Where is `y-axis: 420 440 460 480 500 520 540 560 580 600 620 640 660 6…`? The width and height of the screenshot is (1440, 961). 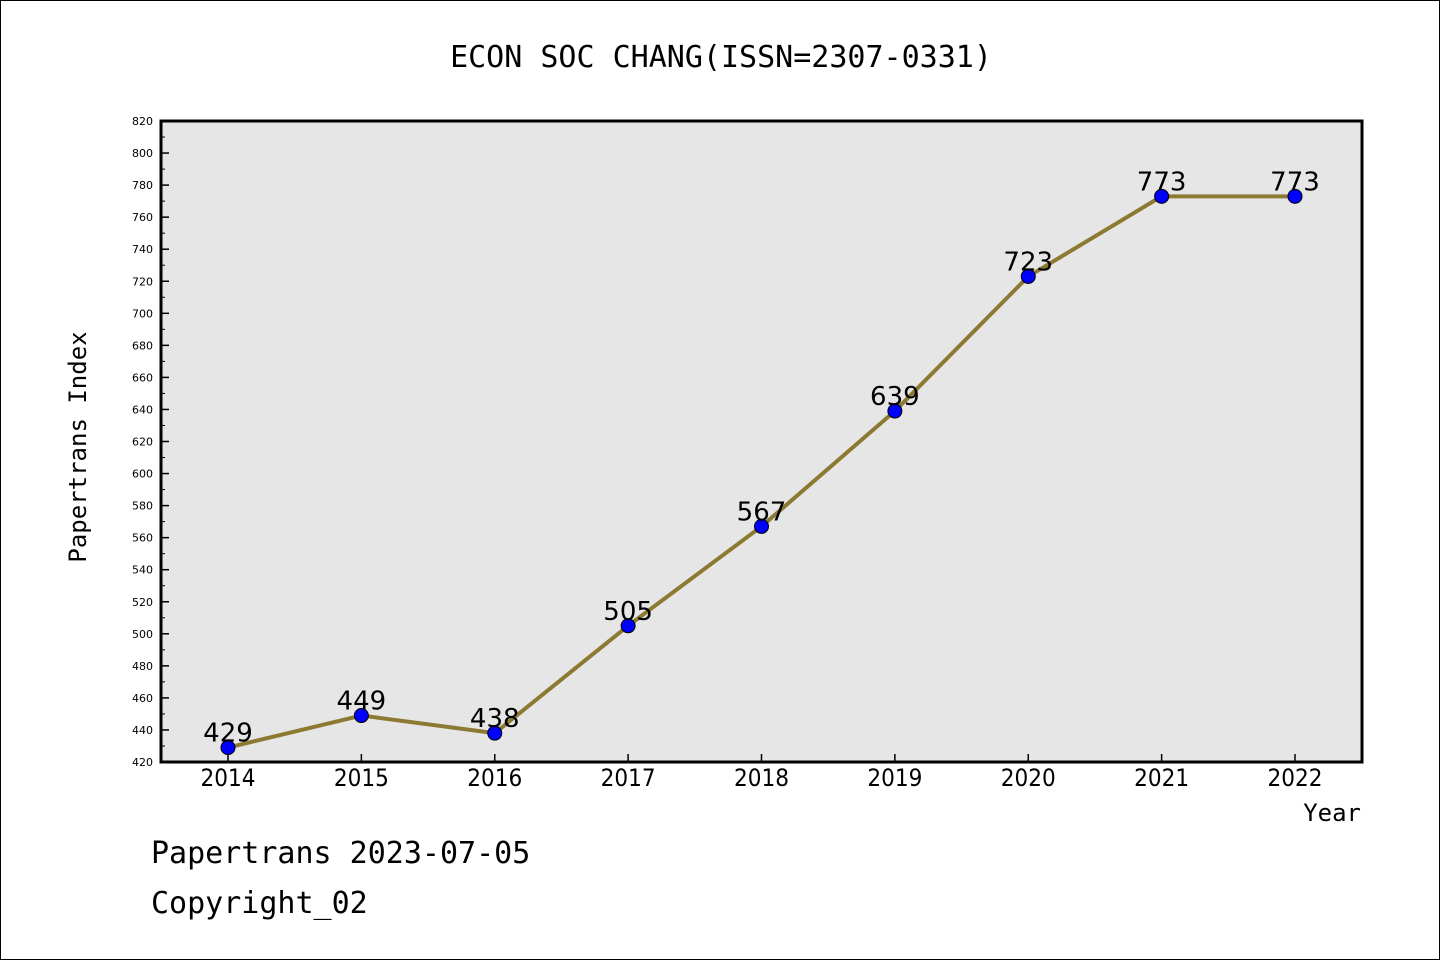 y-axis: 420 440 460 480 500 520 540 560 580 600 620 640 660 6… is located at coordinates (150, 442).